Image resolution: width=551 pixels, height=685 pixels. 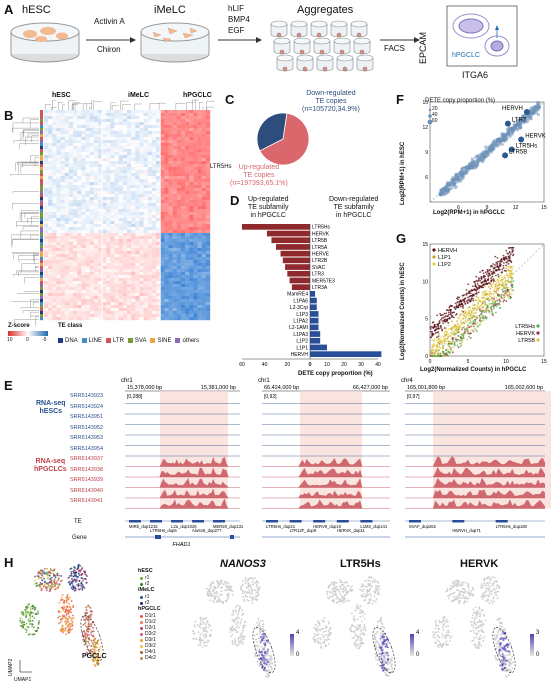 I want to click on stage-aggregates-label: Aggregates, so click(x=325, y=10).